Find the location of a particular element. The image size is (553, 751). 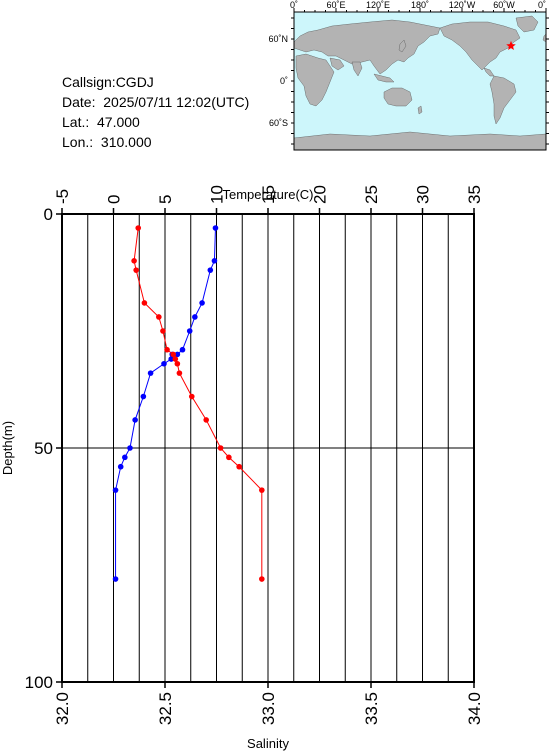

map-lon-label: 120˚W is located at coordinates (462, 5).